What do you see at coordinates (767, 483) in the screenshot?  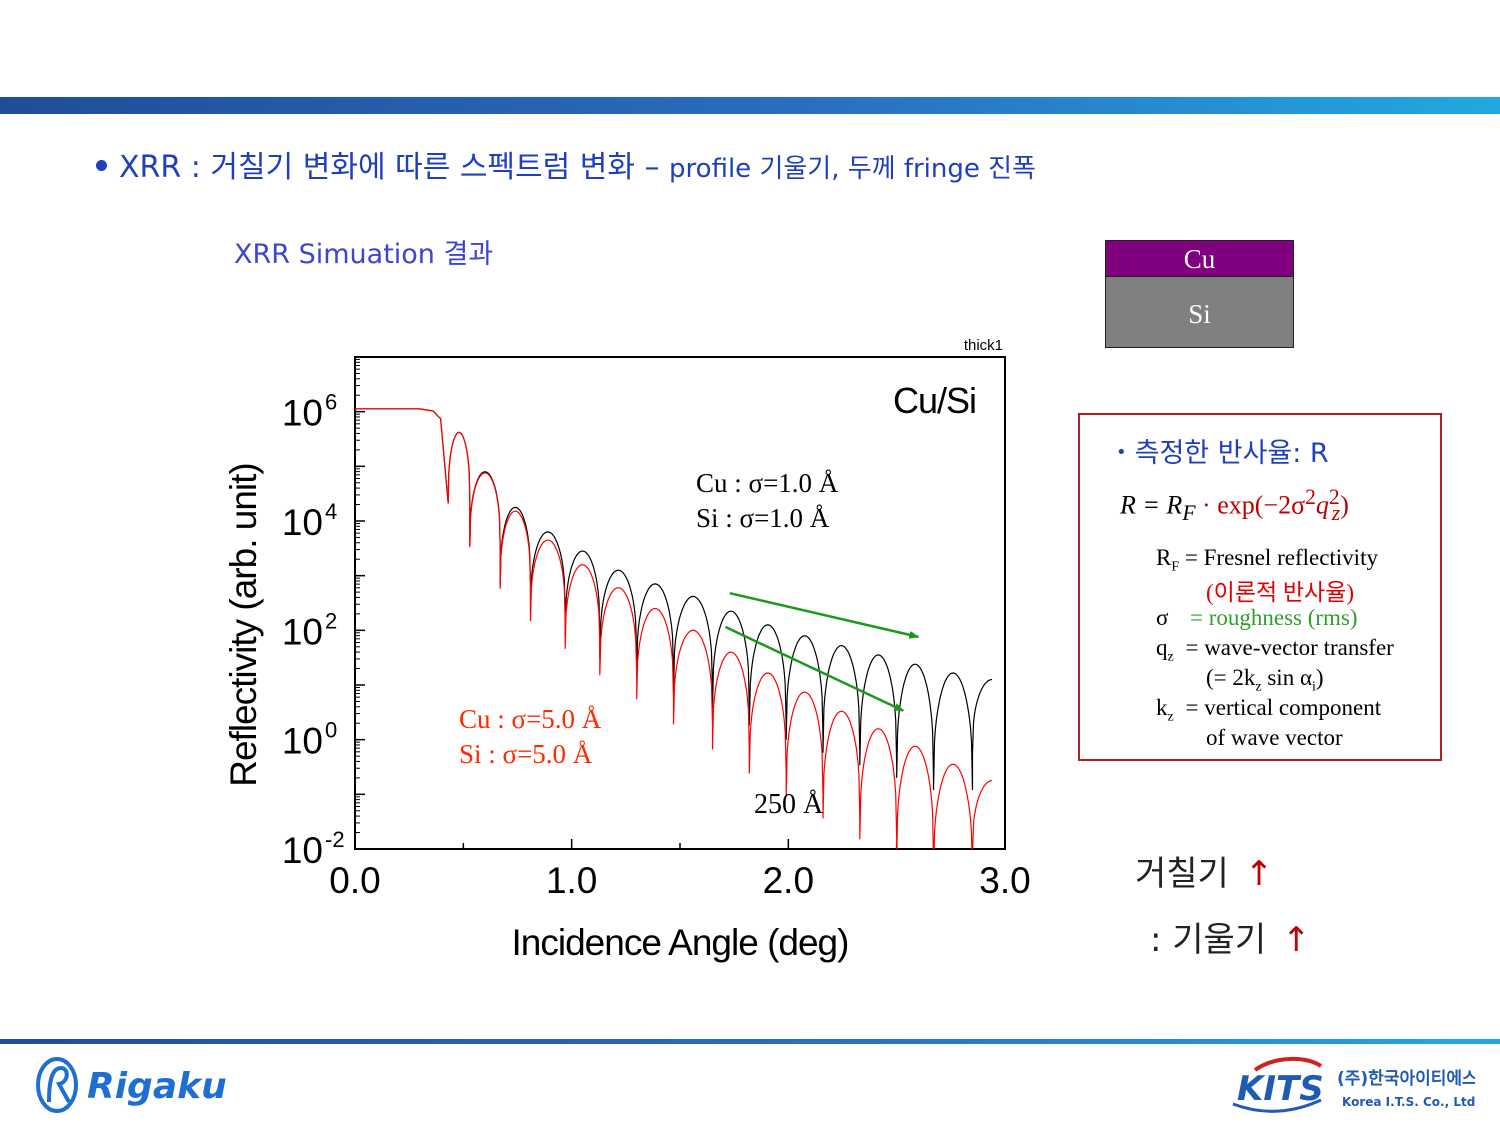 I see `series-1-label-line1: Cu : σ=1.0 Å` at bounding box center [767, 483].